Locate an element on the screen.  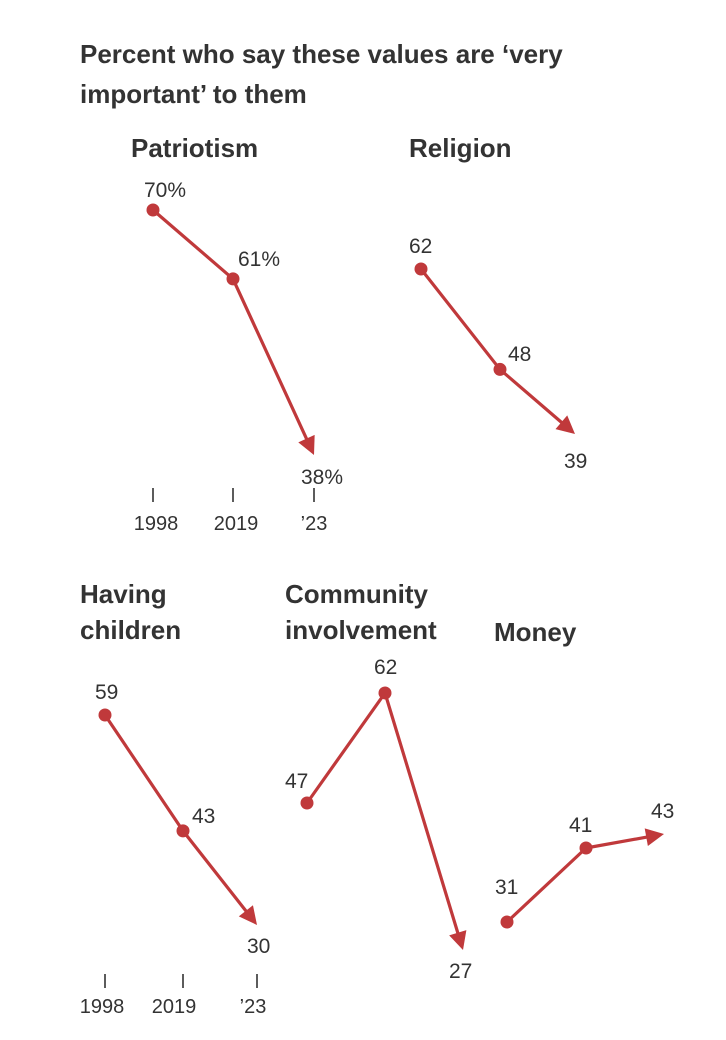
data-label: 48 is located at coordinates (519, 354).